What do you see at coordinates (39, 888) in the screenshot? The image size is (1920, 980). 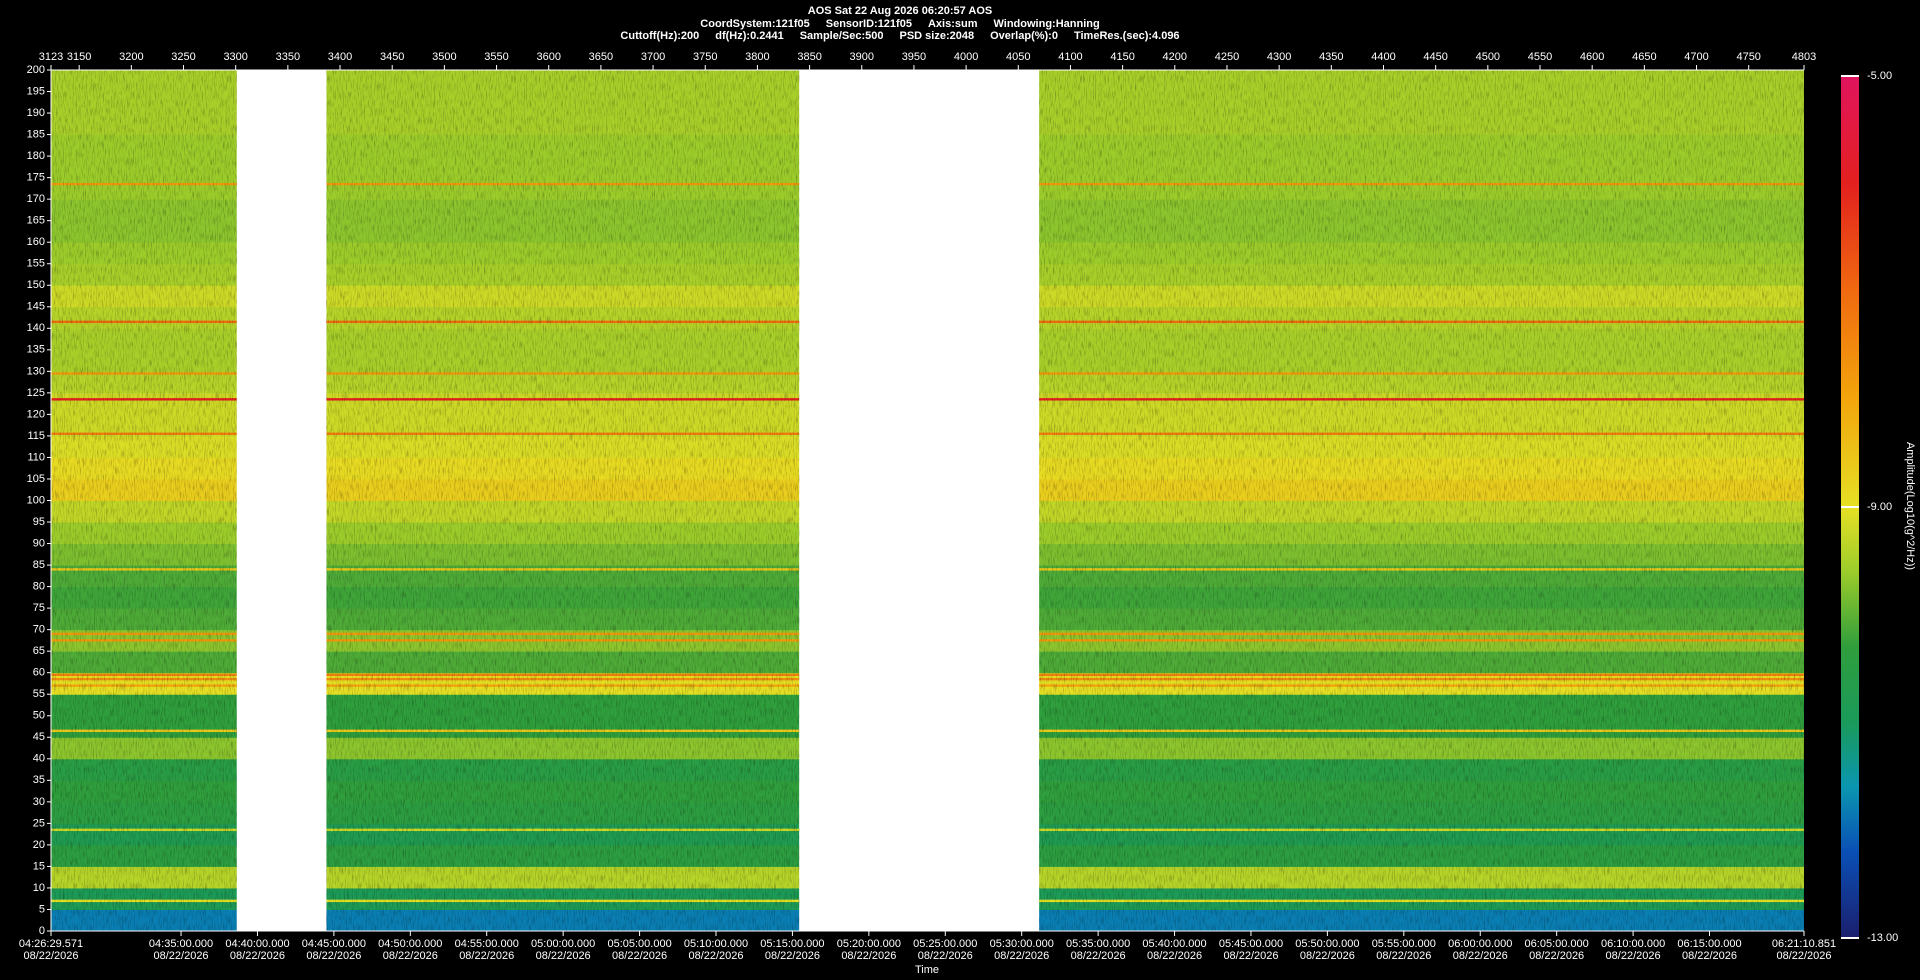 I see `y-tick-label: 10` at bounding box center [39, 888].